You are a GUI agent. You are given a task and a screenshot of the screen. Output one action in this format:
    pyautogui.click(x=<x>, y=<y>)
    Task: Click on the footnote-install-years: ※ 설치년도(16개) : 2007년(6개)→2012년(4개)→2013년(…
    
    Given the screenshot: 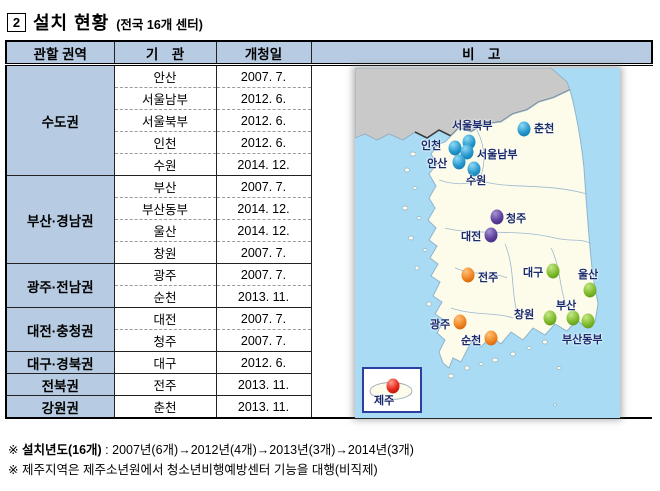 What is the action you would take?
    pyautogui.click(x=211, y=450)
    